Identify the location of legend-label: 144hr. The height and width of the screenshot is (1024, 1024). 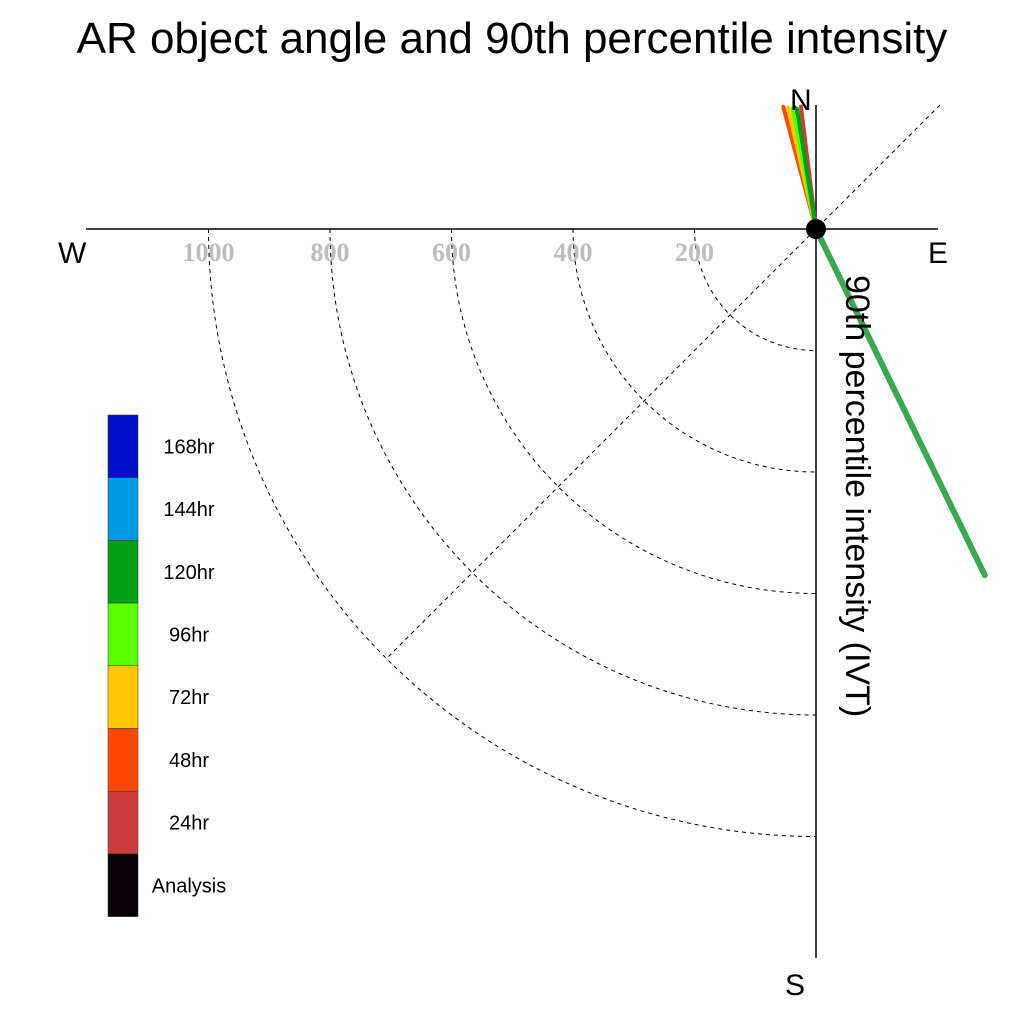
(188, 510).